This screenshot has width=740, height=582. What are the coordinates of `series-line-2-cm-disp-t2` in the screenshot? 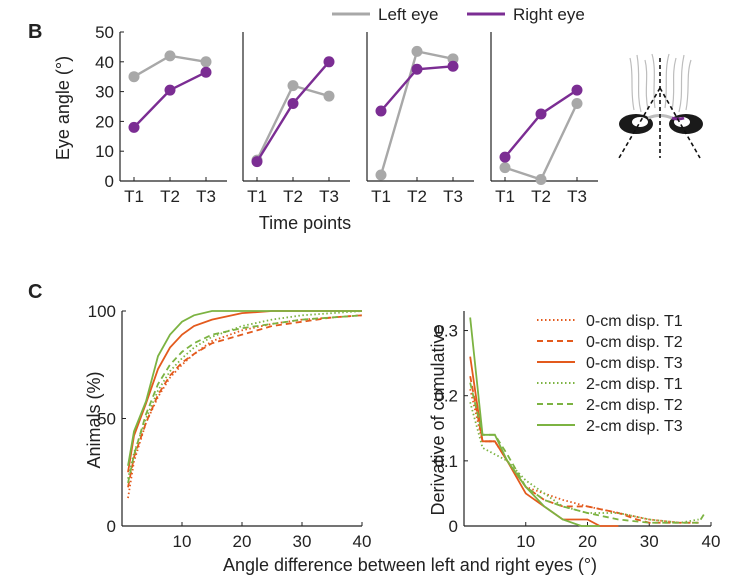 It's located at (245, 399).